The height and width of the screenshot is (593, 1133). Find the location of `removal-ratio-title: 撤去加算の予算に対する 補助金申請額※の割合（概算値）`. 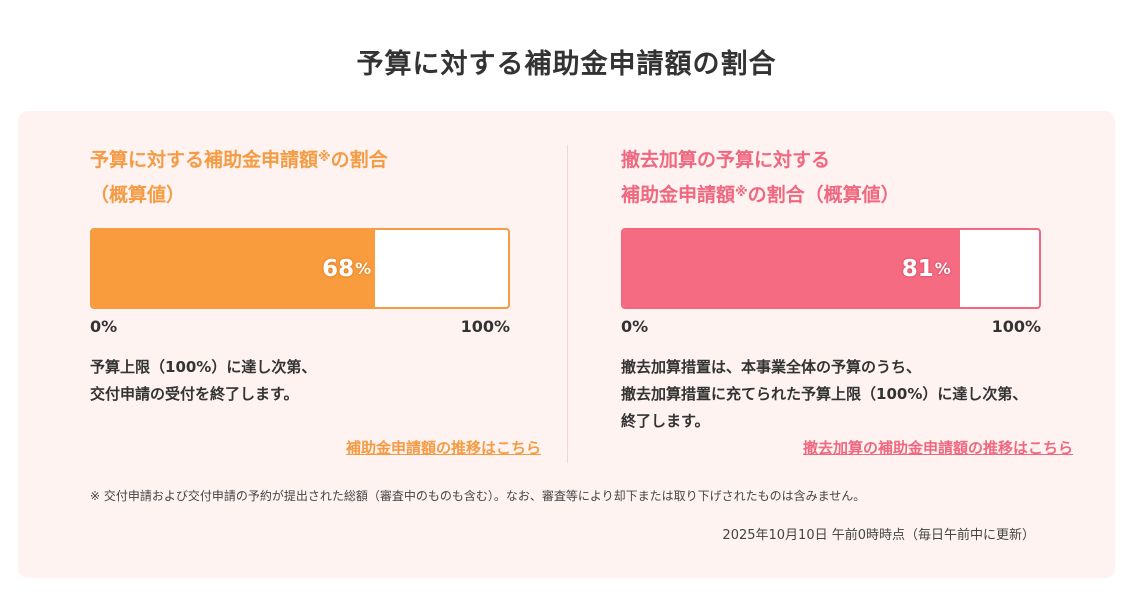

removal-ratio-title: 撤去加算の予算に対する 補助金申請額※の割合（概算値） is located at coordinates (760, 178).